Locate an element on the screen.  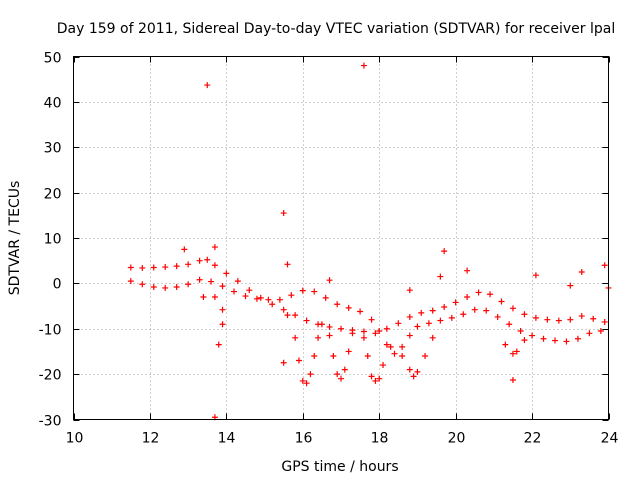
y-tick-label: 50 is located at coordinates (53, 59).